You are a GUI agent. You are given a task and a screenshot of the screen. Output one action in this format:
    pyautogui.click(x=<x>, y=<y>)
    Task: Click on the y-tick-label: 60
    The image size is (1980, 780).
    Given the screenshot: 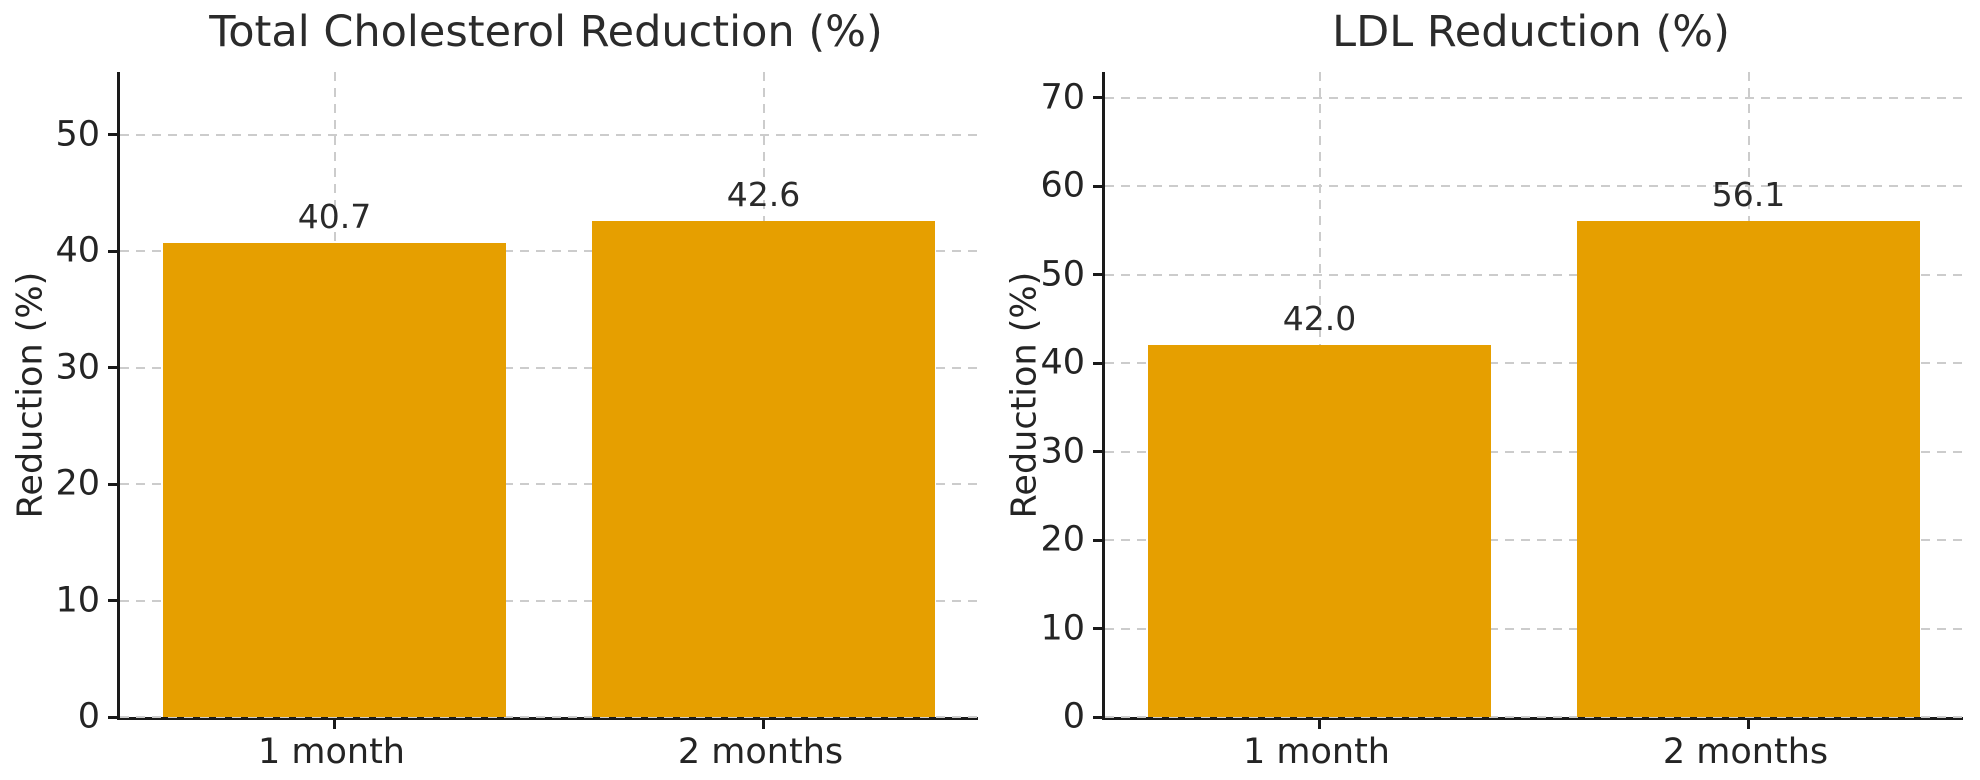 What is the action you would take?
    pyautogui.click(x=1062, y=185)
    